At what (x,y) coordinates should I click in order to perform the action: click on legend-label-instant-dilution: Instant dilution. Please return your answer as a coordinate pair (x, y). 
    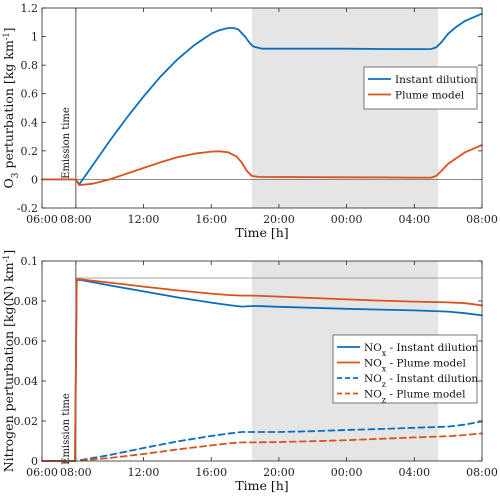
    Looking at the image, I should click on (436, 80).